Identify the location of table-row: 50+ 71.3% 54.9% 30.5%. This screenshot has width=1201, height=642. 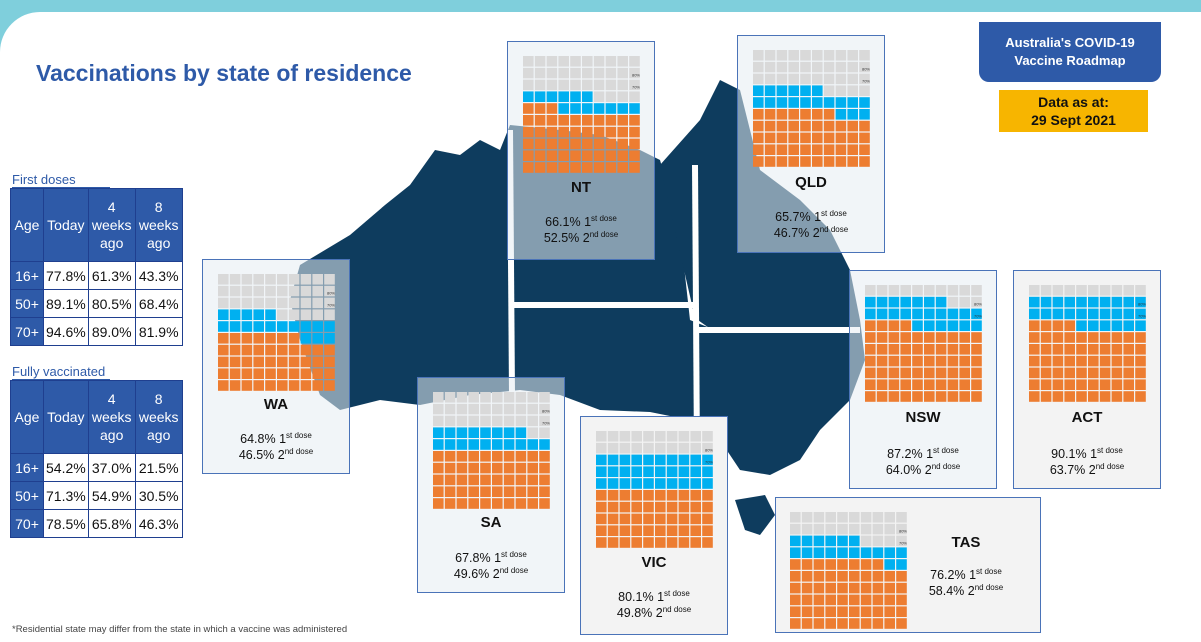
(96, 495).